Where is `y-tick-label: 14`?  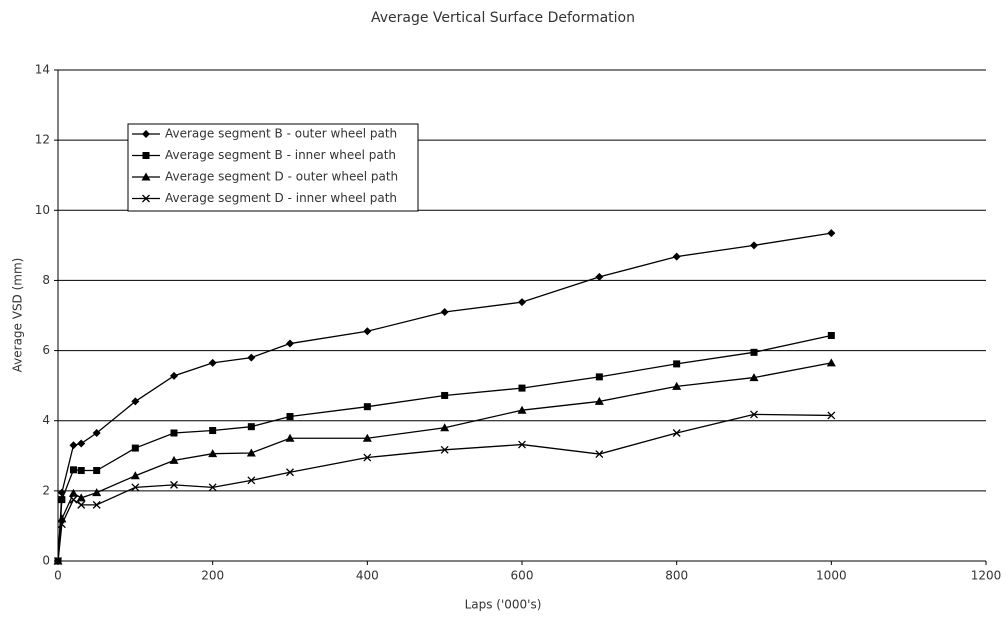 y-tick-label: 14 is located at coordinates (42, 70).